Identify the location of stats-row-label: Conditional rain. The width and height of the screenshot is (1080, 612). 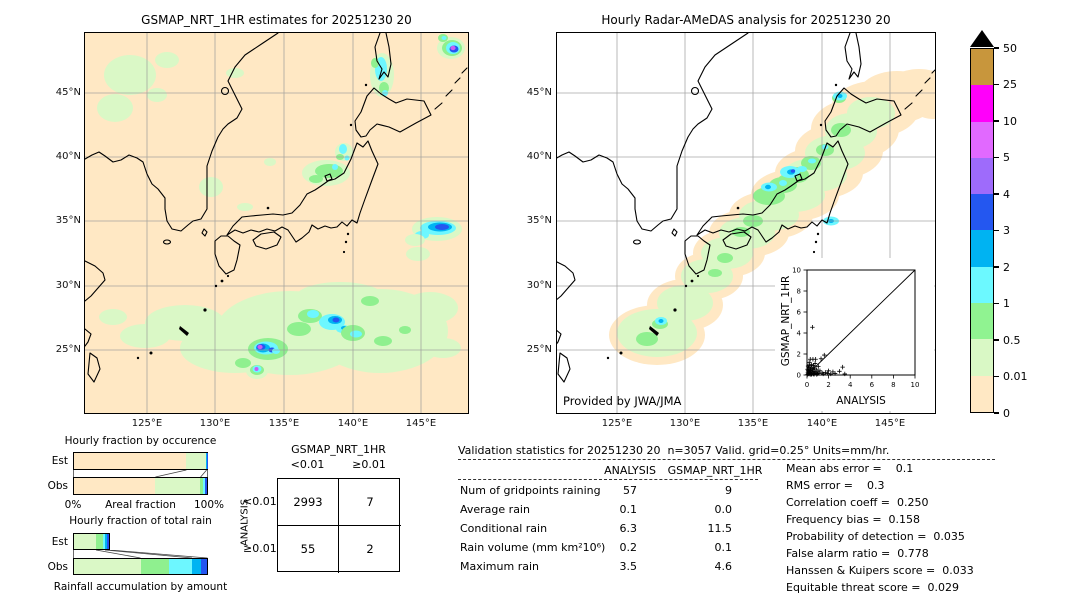
(504, 528).